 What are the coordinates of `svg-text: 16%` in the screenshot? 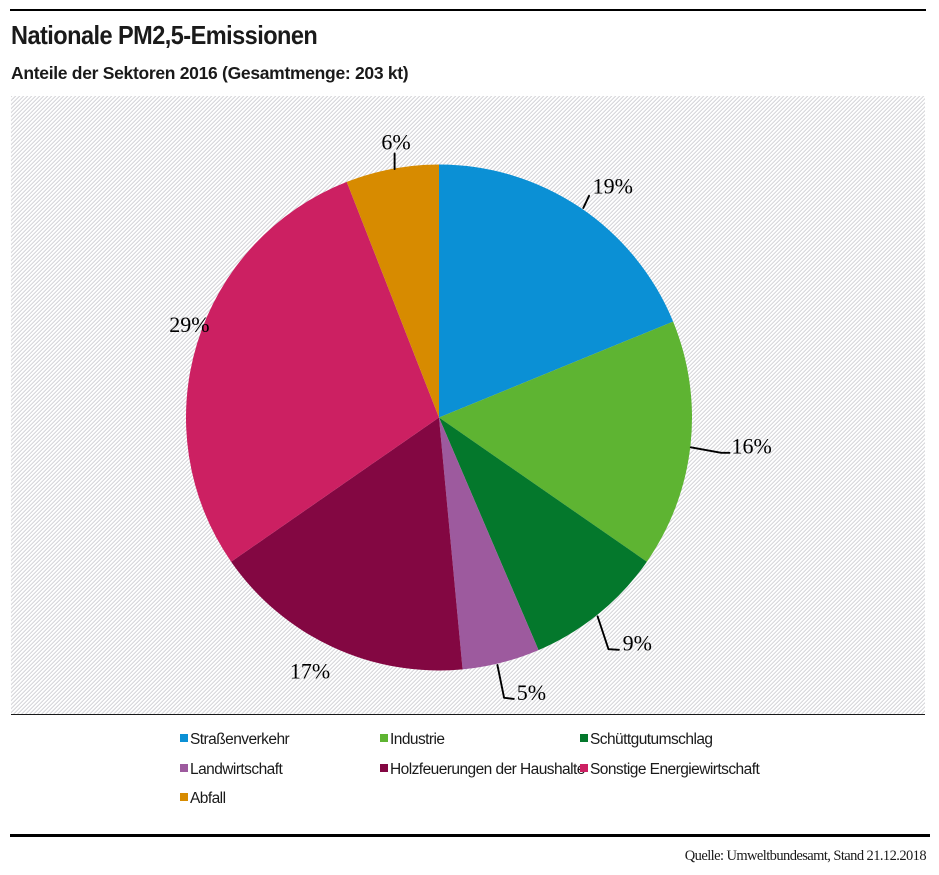 It's located at (752, 446).